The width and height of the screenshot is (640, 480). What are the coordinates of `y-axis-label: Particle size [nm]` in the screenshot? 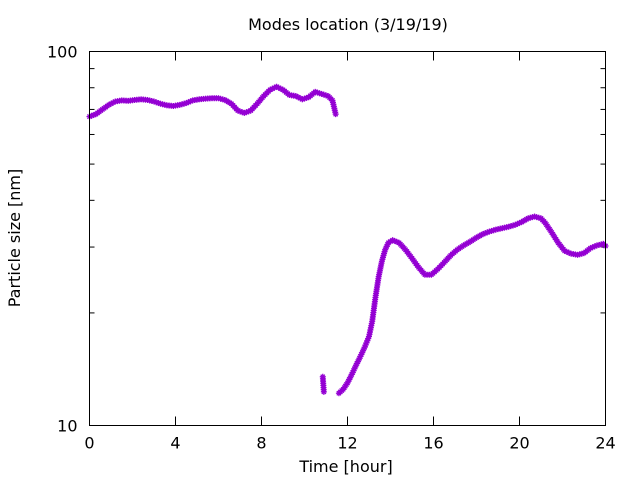 It's located at (14, 238).